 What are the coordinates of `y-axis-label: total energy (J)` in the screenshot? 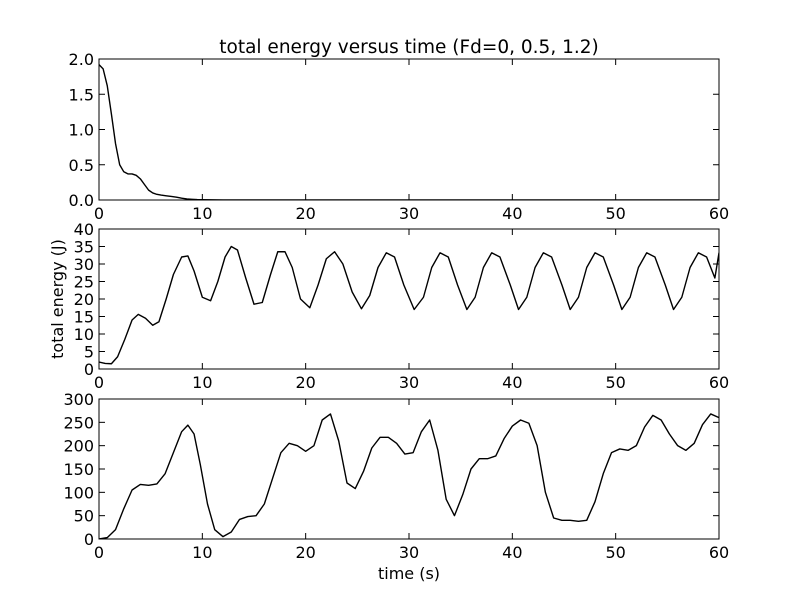 It's located at (57, 299).